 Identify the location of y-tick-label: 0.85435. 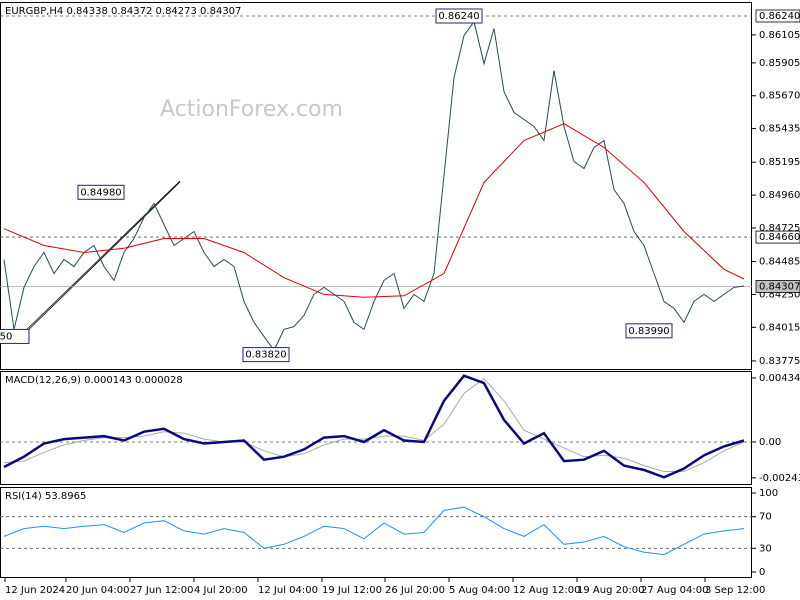
(779, 129).